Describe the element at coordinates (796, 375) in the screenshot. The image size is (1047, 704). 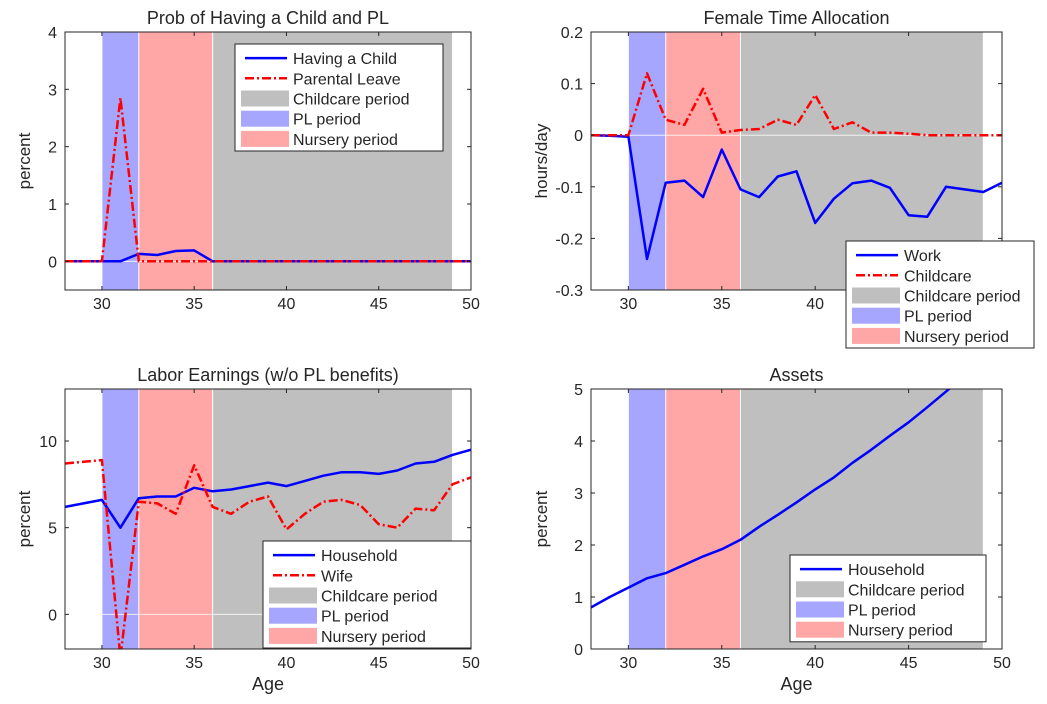
I see `chart-title: Assets` at that location.